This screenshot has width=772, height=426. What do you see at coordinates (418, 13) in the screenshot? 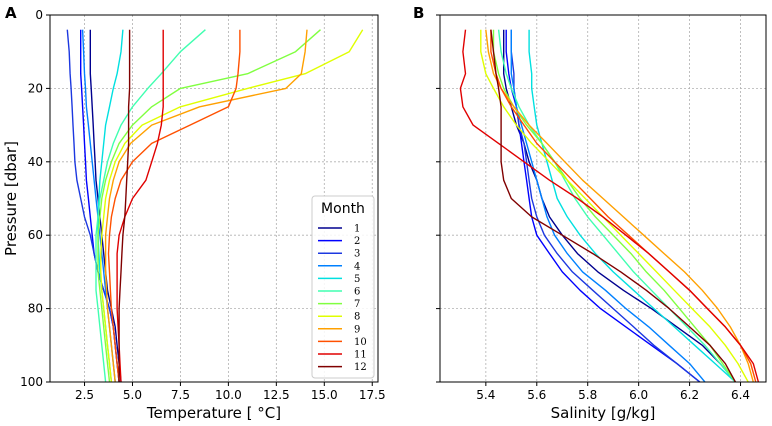
I see `panel-b-letter: B` at bounding box center [418, 13].